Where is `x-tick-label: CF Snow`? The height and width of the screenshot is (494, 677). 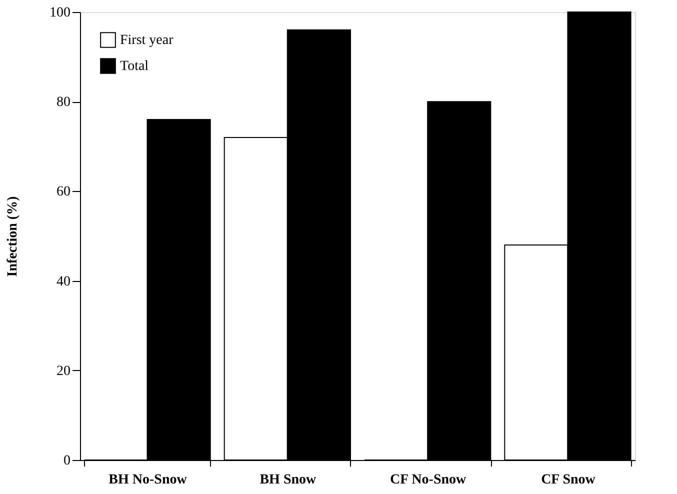 x-tick-label: CF Snow is located at coordinates (568, 480).